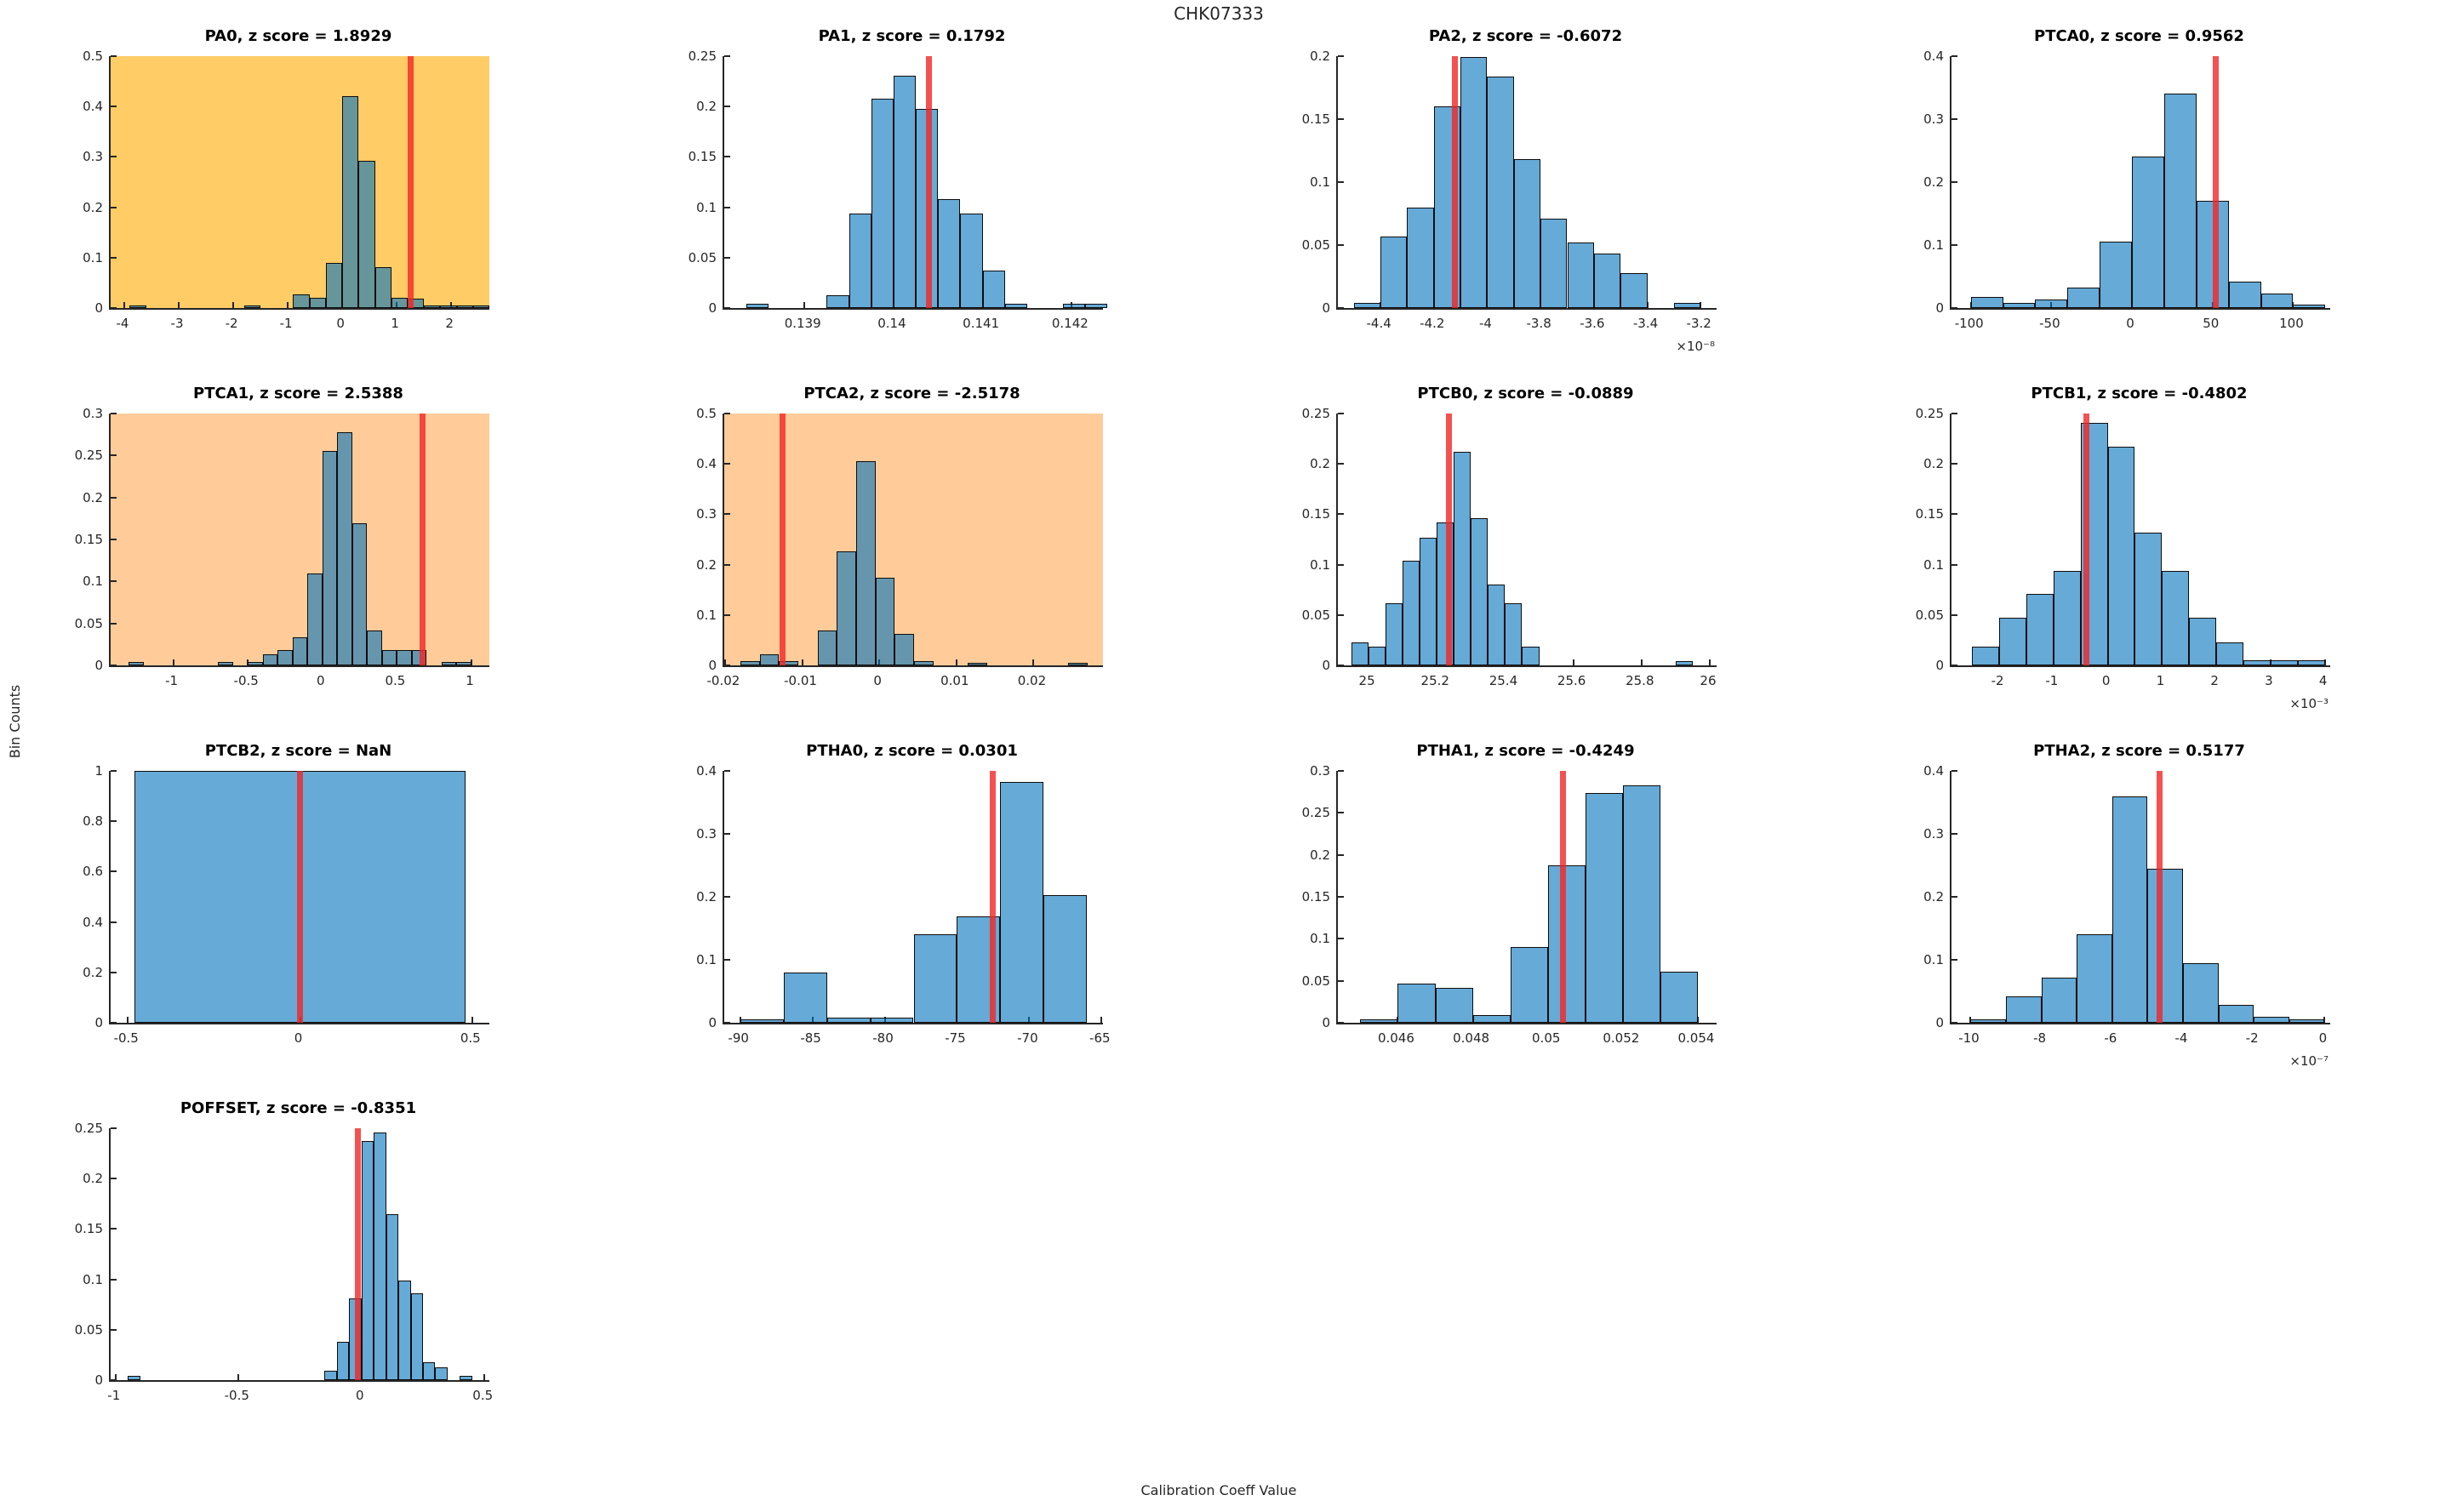 The image size is (2440, 1512). Describe the element at coordinates (1645, 323) in the screenshot. I see `x-tick-label: -3.4` at that location.